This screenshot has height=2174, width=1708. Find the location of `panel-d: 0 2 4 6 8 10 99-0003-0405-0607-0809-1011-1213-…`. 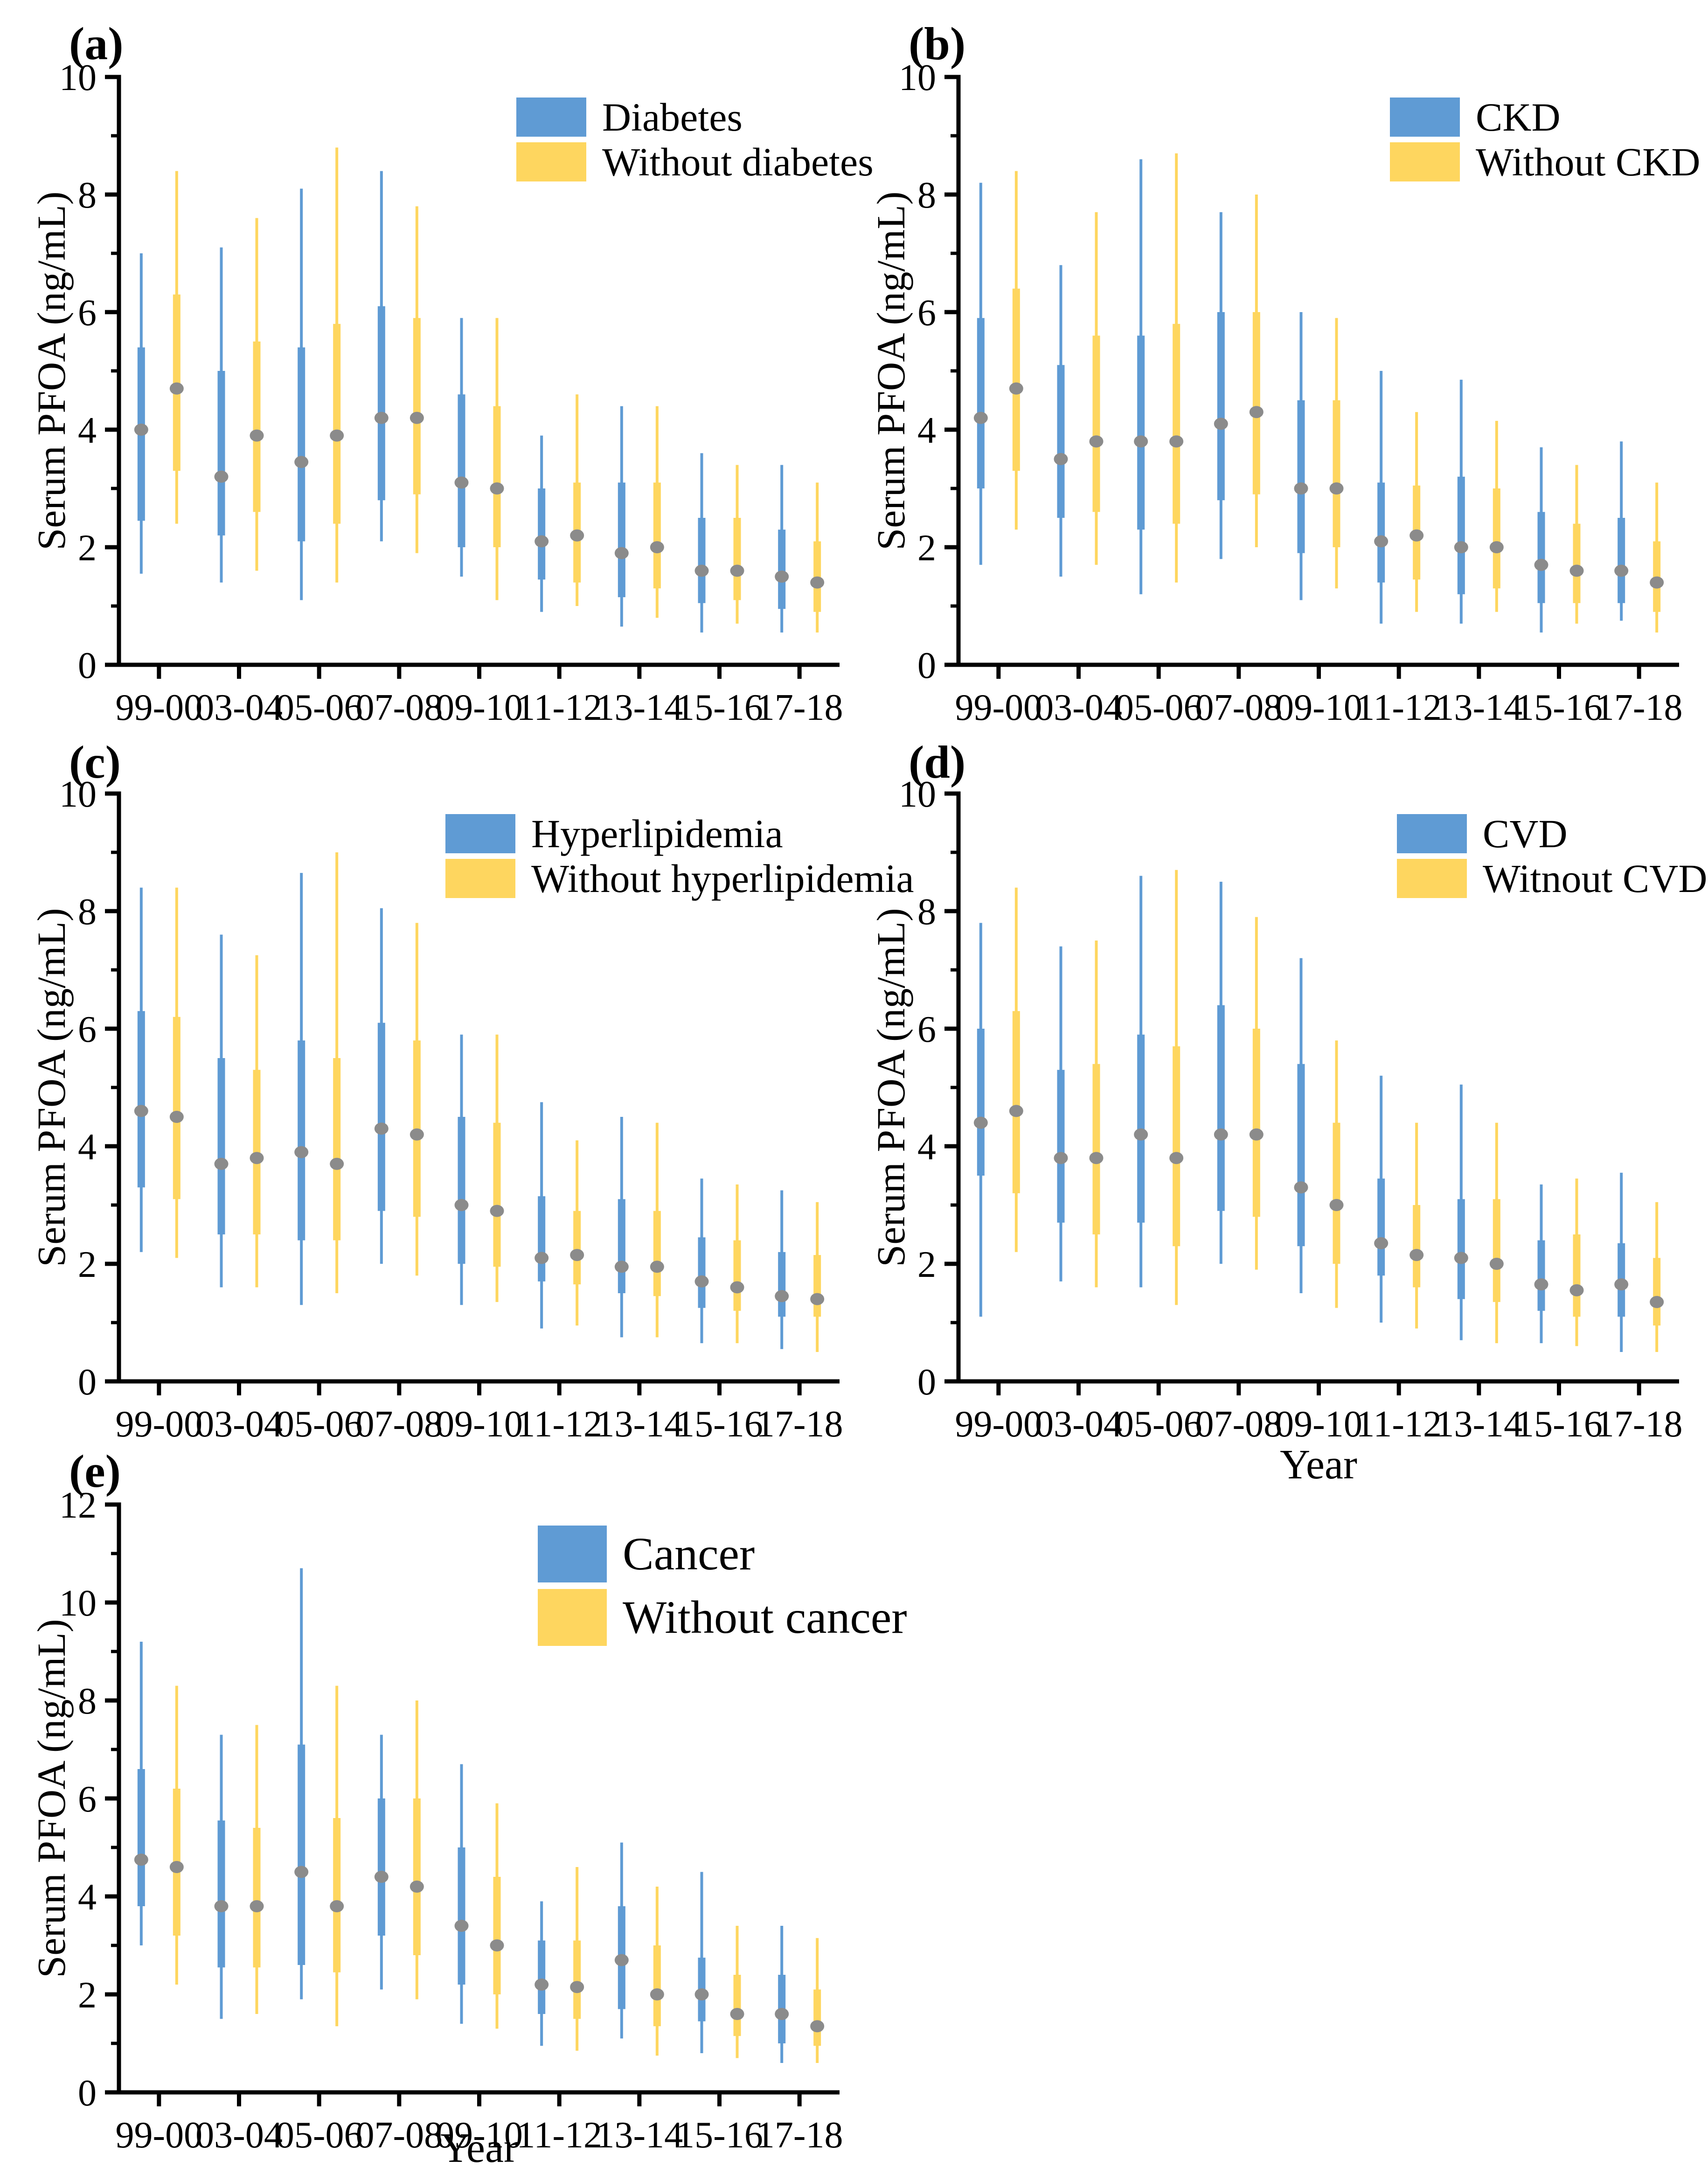

panel-d: 0 2 4 6 8 10 99-0003-0405-0607-0809-1011-1213-… is located at coordinates (1290, 1109).